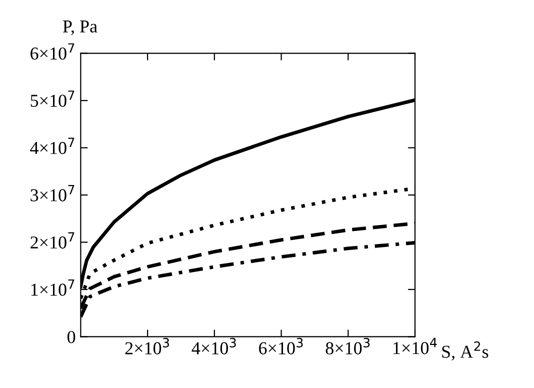 The width and height of the screenshot is (534, 388). I want to click on y-tick-label: 1×10$^{7}$, so click(52, 288).